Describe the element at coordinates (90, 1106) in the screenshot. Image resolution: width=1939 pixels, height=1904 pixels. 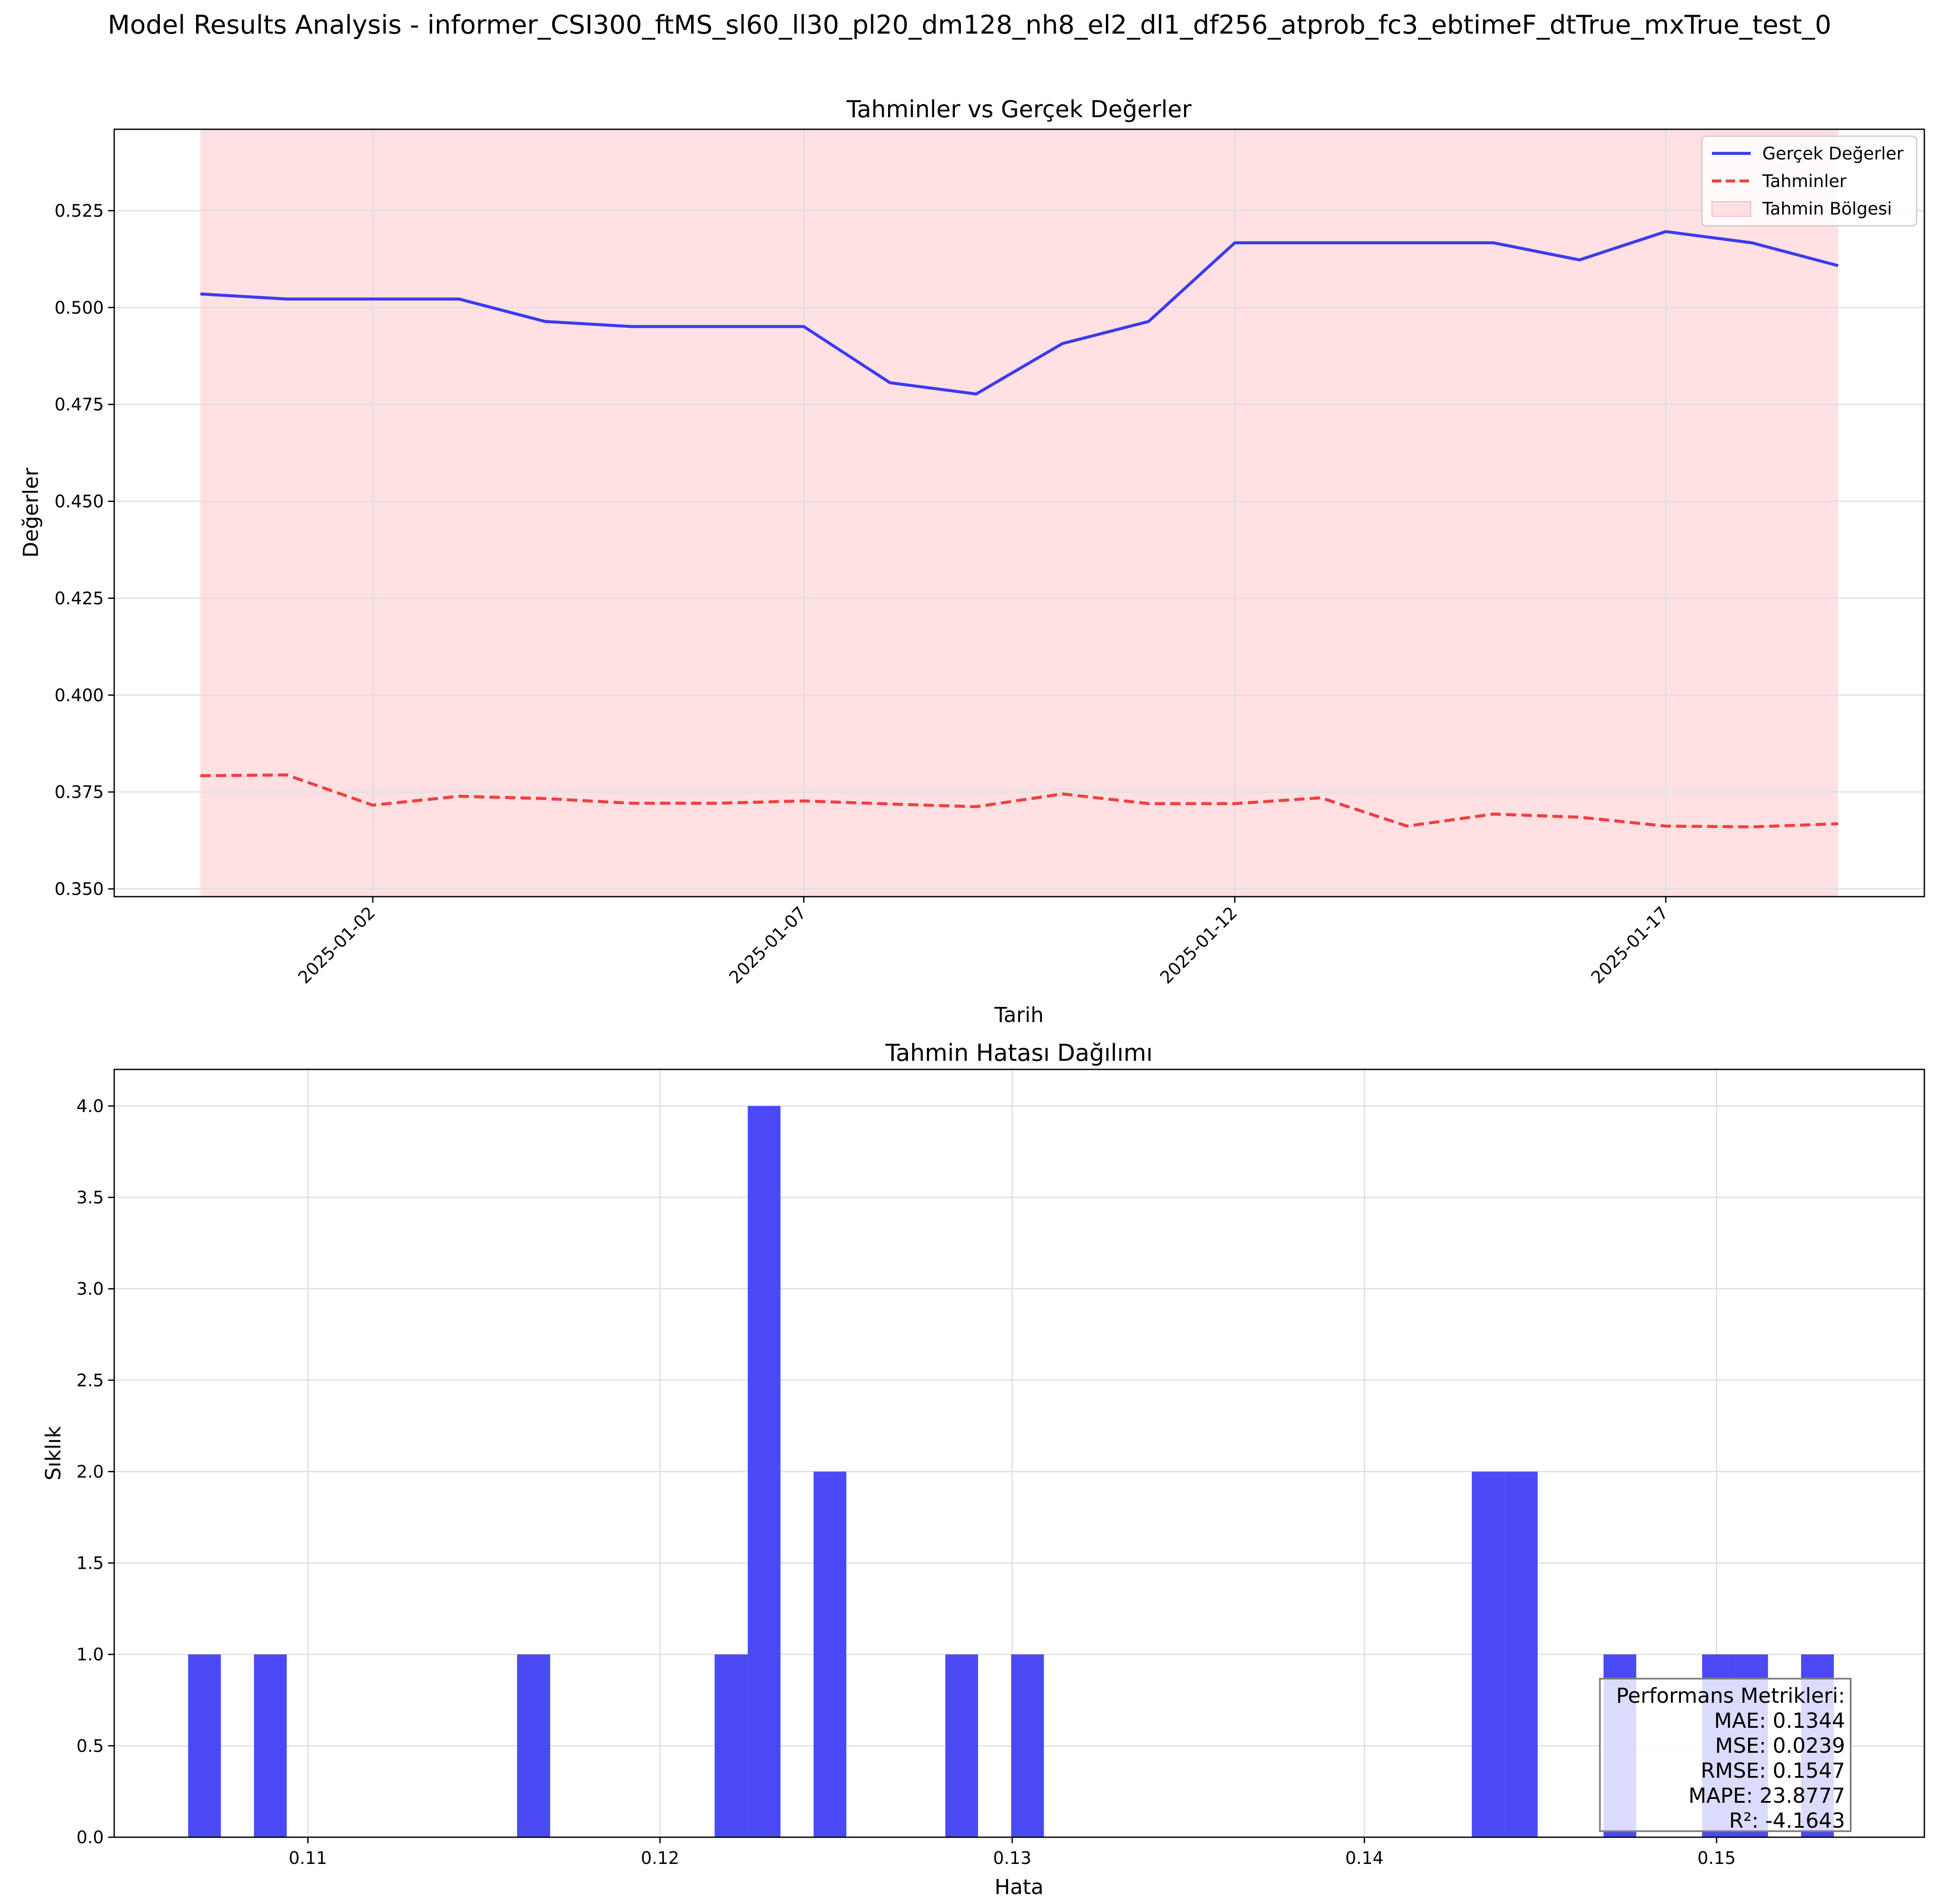
I see `y-tick-label: 4.0` at that location.